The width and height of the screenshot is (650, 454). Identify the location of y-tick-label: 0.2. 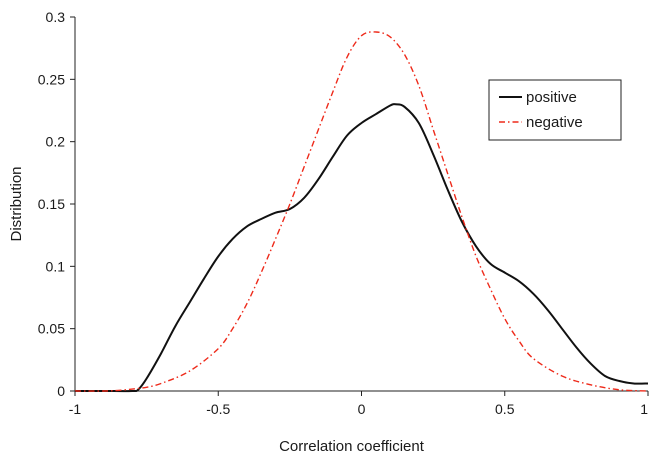
(56, 142).